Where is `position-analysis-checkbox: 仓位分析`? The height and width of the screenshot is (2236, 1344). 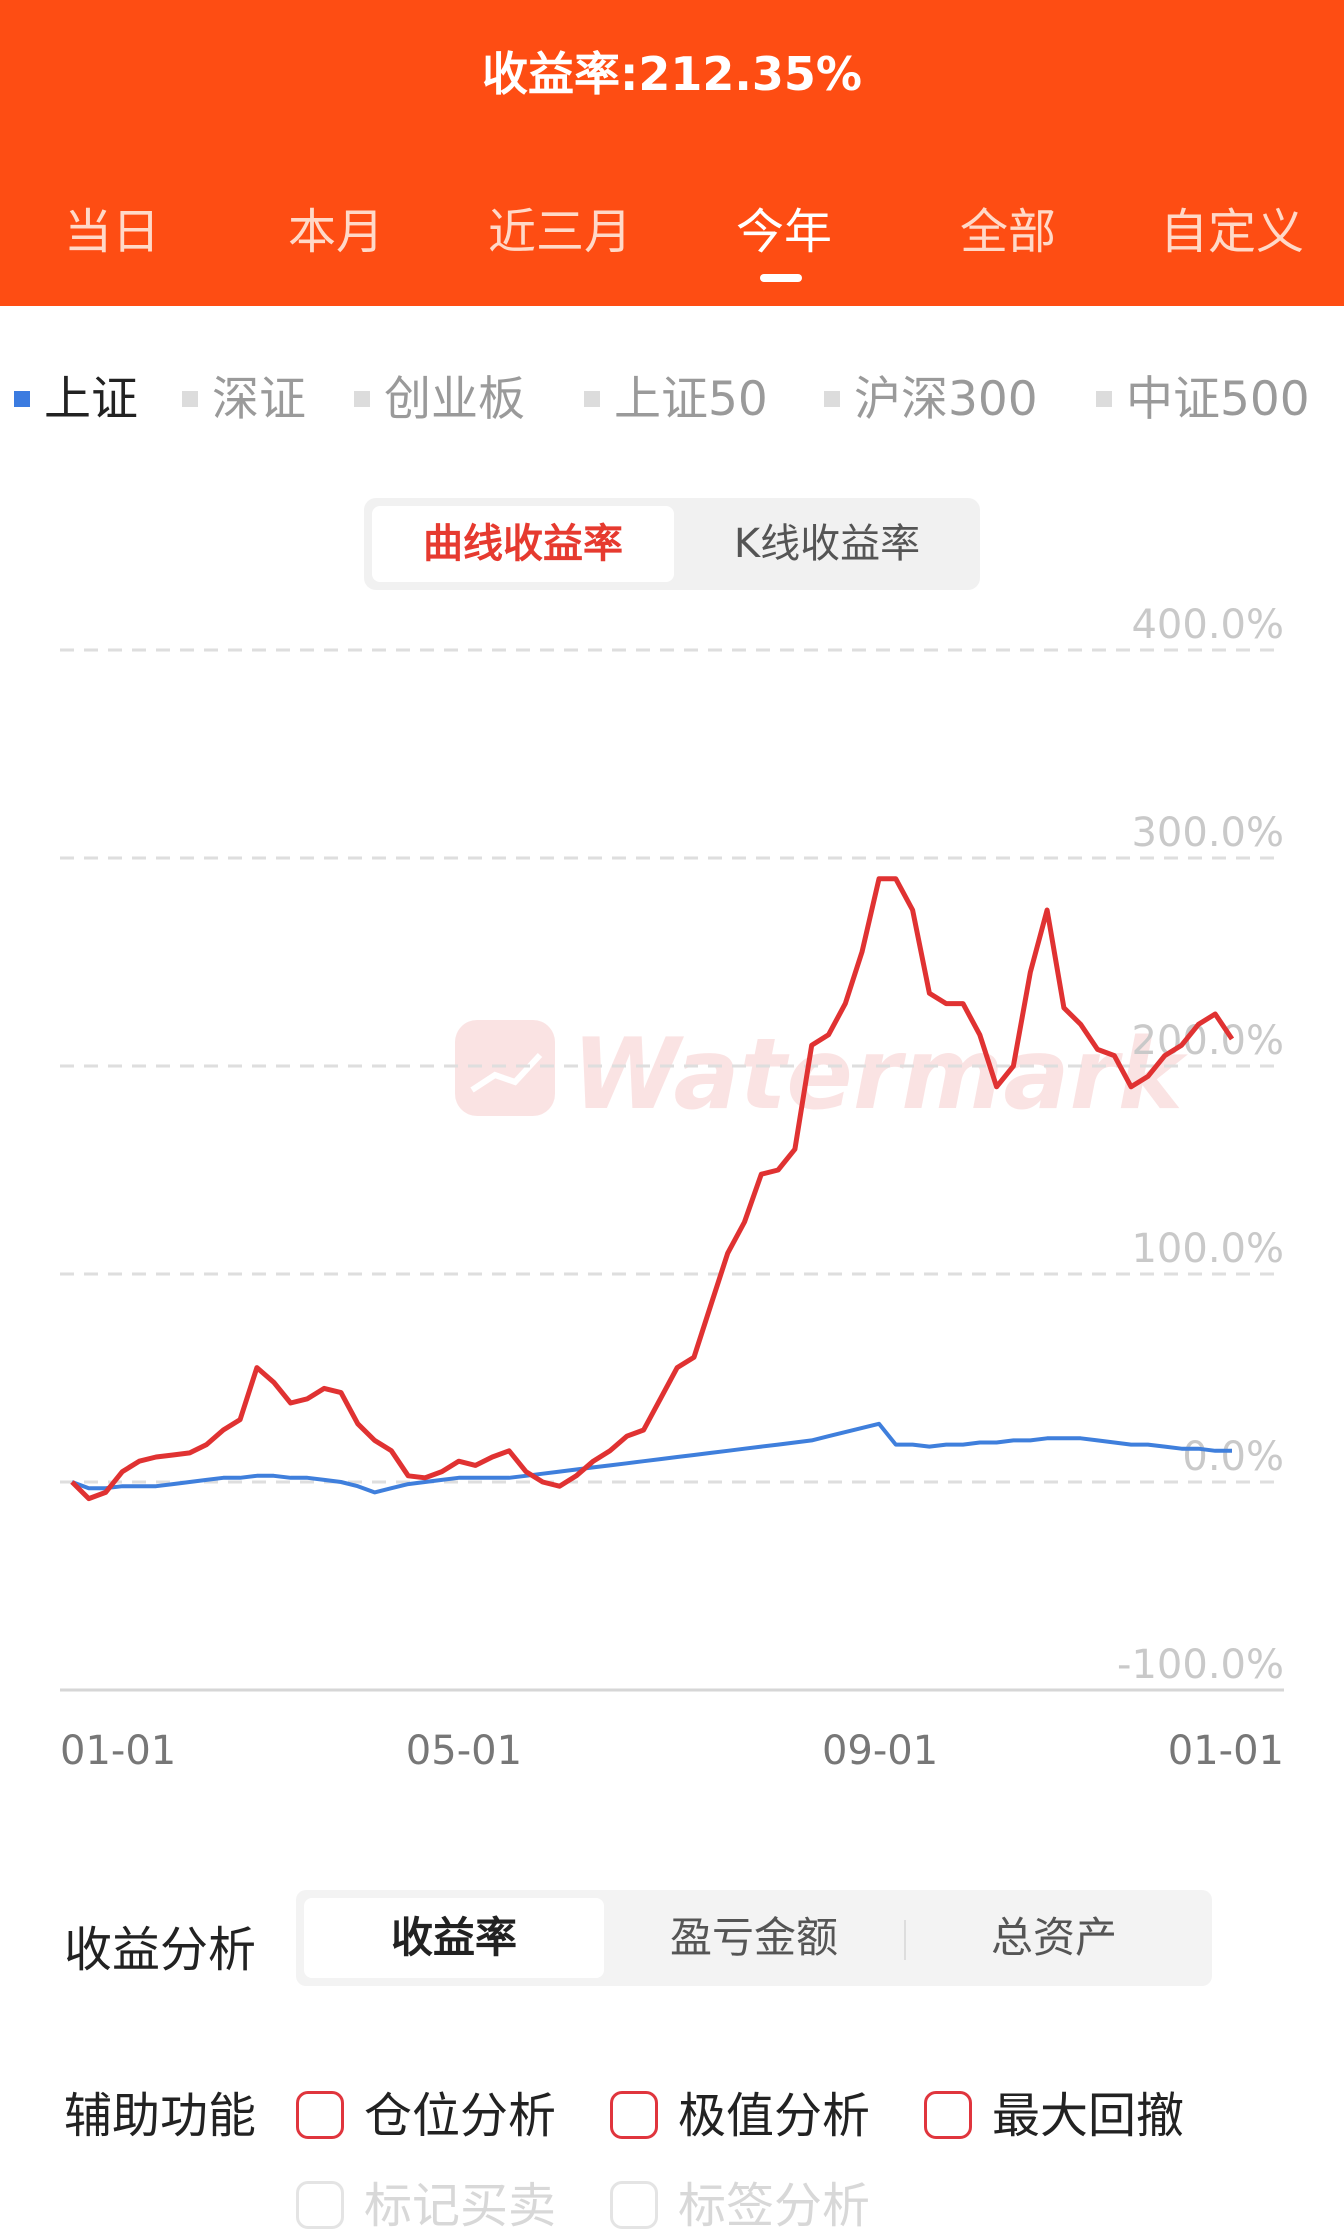
position-analysis-checkbox: 仓位分析 is located at coordinates (426, 2111).